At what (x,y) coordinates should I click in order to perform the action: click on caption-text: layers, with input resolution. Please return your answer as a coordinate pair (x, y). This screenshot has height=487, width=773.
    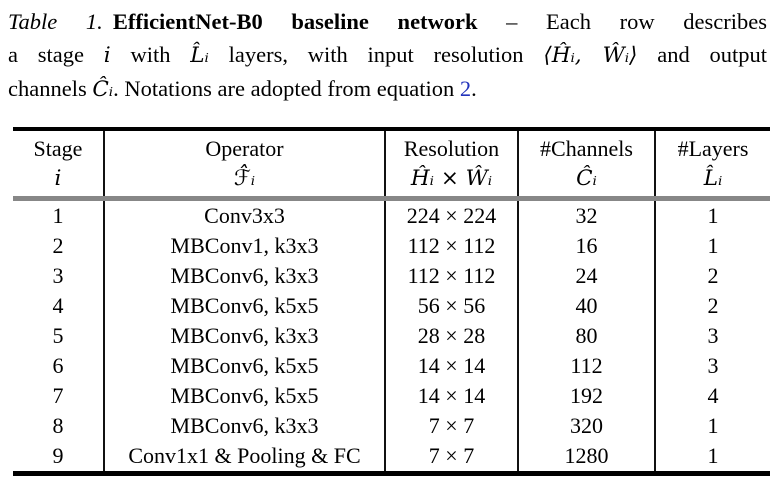
    Looking at the image, I should click on (376, 54).